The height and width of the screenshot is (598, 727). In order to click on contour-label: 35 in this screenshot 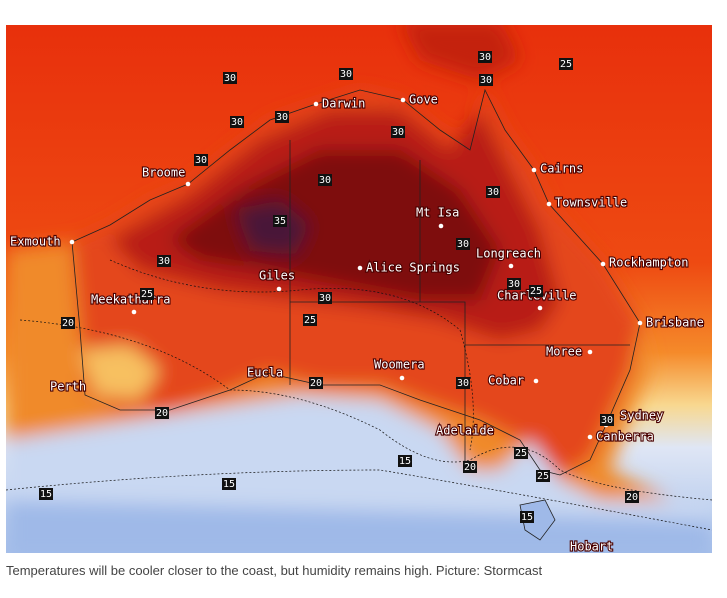, I will do `click(280, 221)`.